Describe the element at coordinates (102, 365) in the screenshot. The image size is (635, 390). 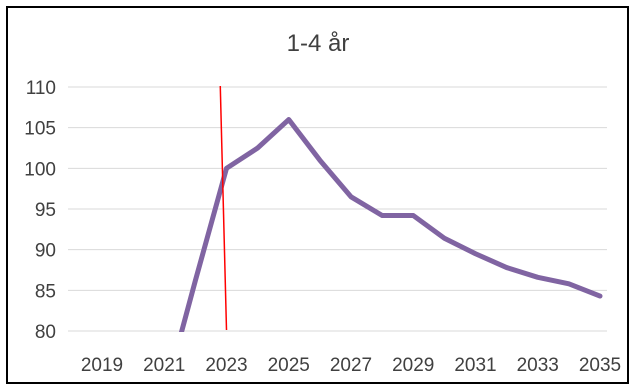
I see `x-tick-label: 2019` at that location.